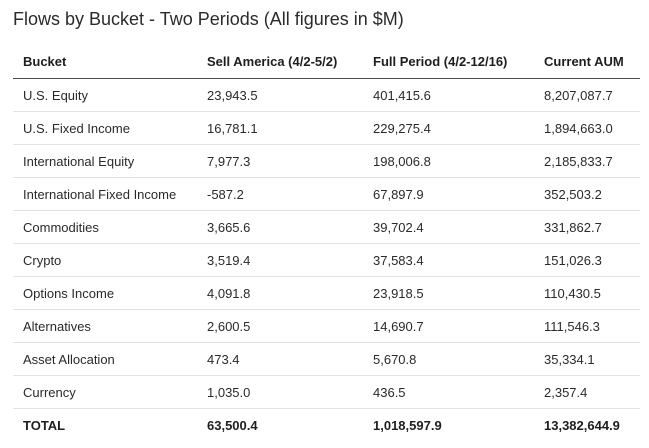 This screenshot has height=448, width=649. I want to click on current-aum-cell: 331,862.7, so click(587, 227).